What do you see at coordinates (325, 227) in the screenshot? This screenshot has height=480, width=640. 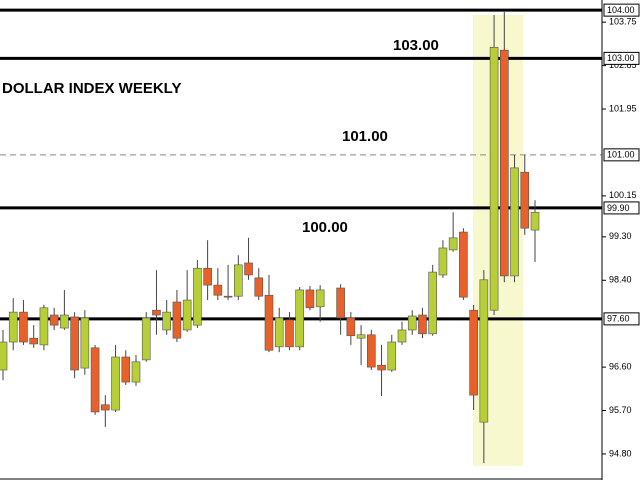 I see `annotation: 100.00` at bounding box center [325, 227].